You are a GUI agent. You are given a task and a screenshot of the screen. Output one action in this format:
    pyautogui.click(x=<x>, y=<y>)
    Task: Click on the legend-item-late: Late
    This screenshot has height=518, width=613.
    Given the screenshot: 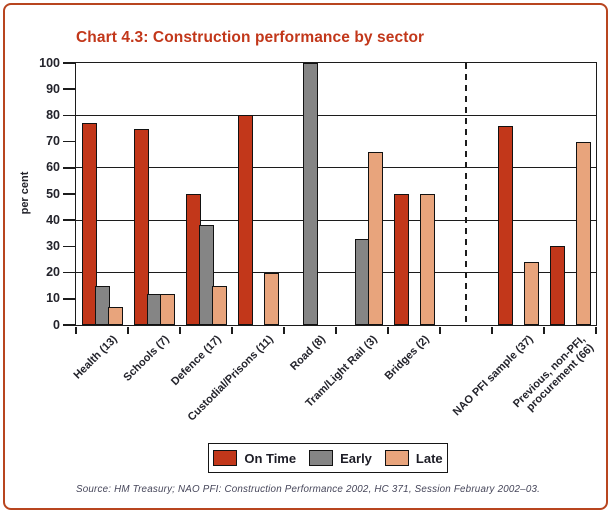 What is the action you would take?
    pyautogui.click(x=413, y=458)
    